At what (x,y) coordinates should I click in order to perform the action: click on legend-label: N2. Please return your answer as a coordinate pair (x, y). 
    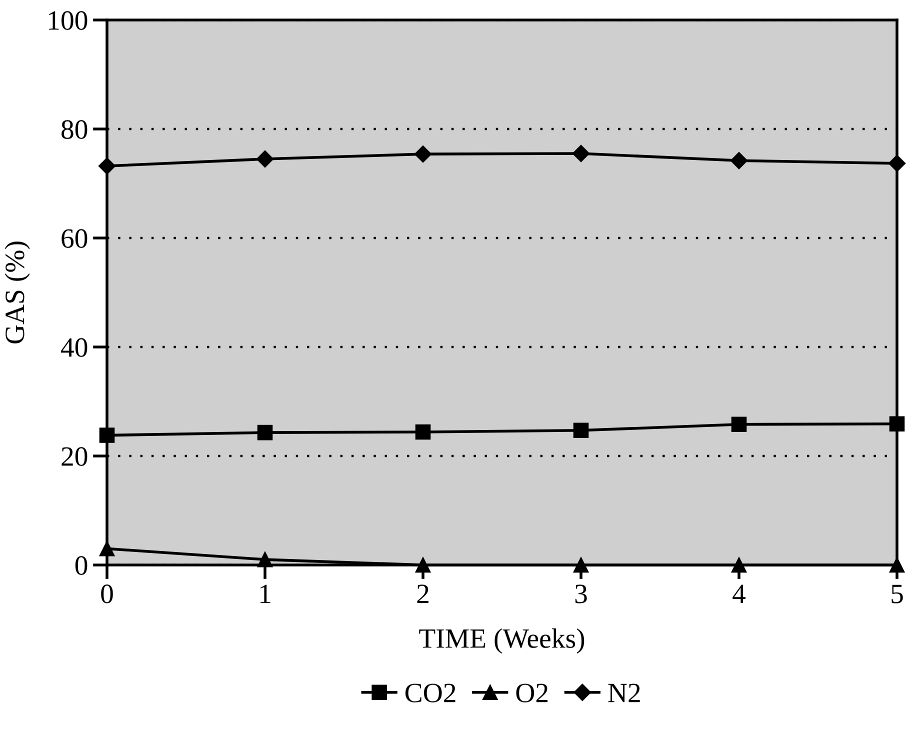
    Looking at the image, I should click on (624, 693).